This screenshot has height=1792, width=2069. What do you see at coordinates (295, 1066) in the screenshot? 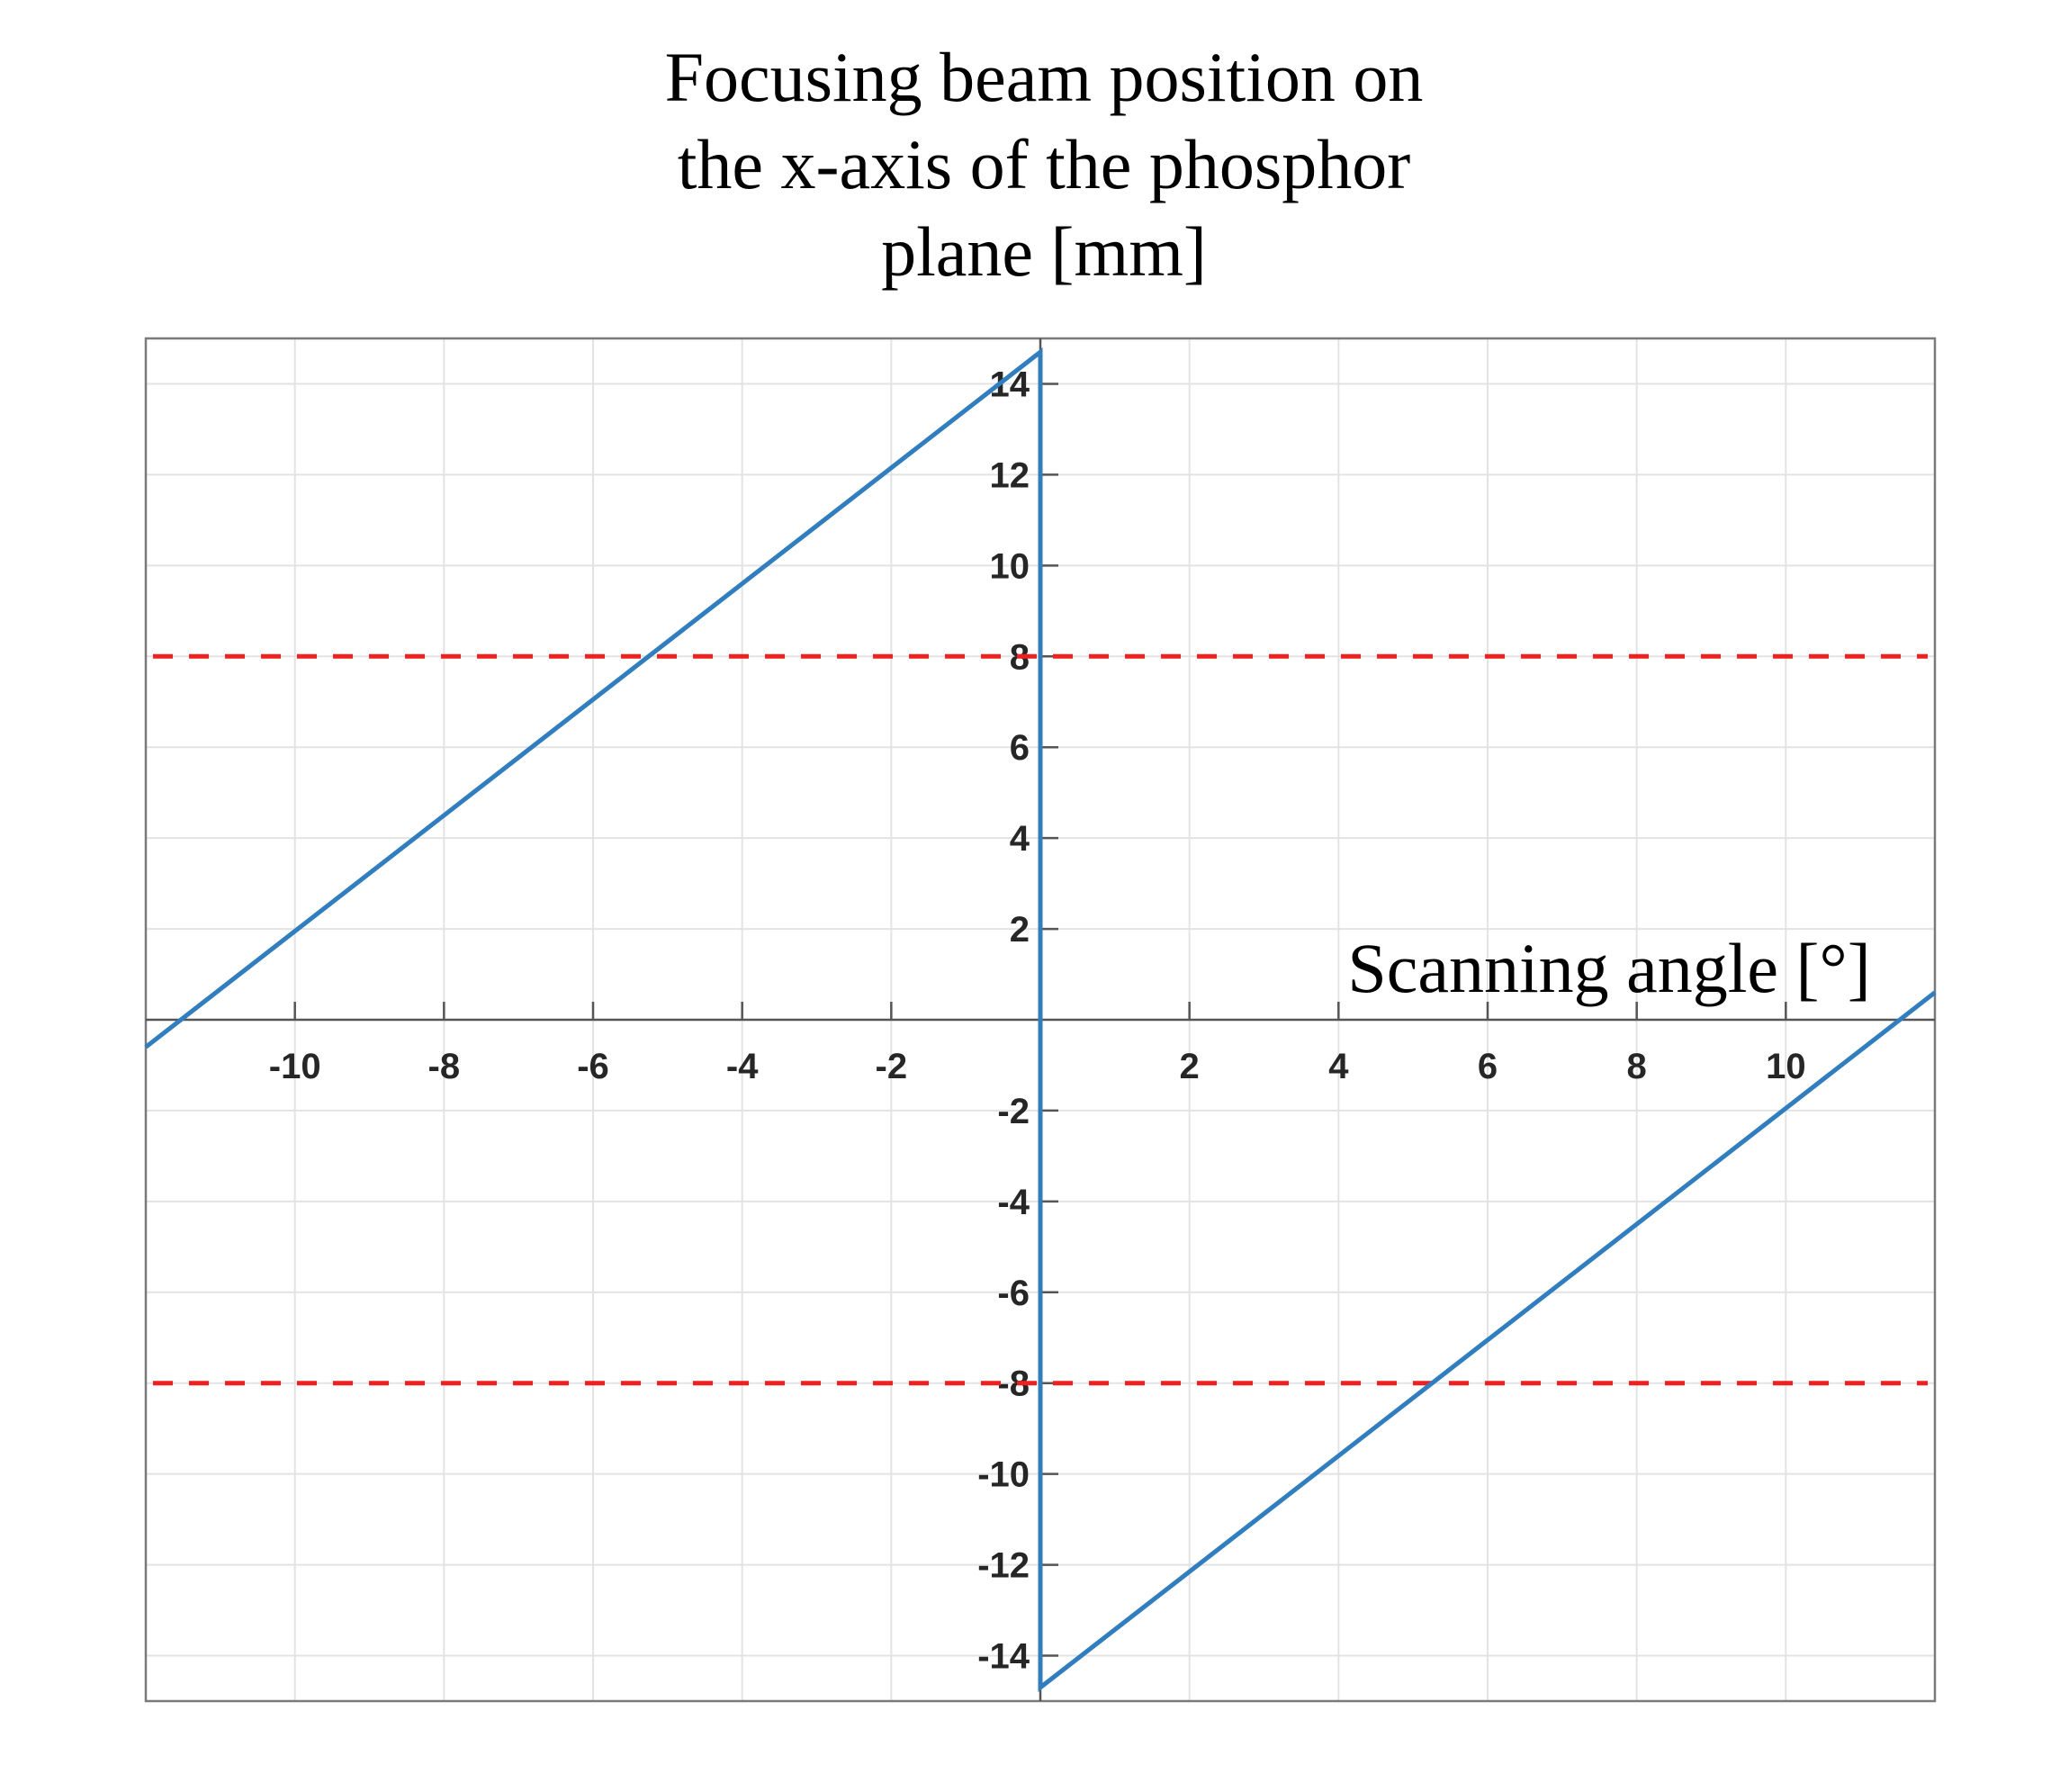
I see `x-tick-label: -10` at bounding box center [295, 1066].